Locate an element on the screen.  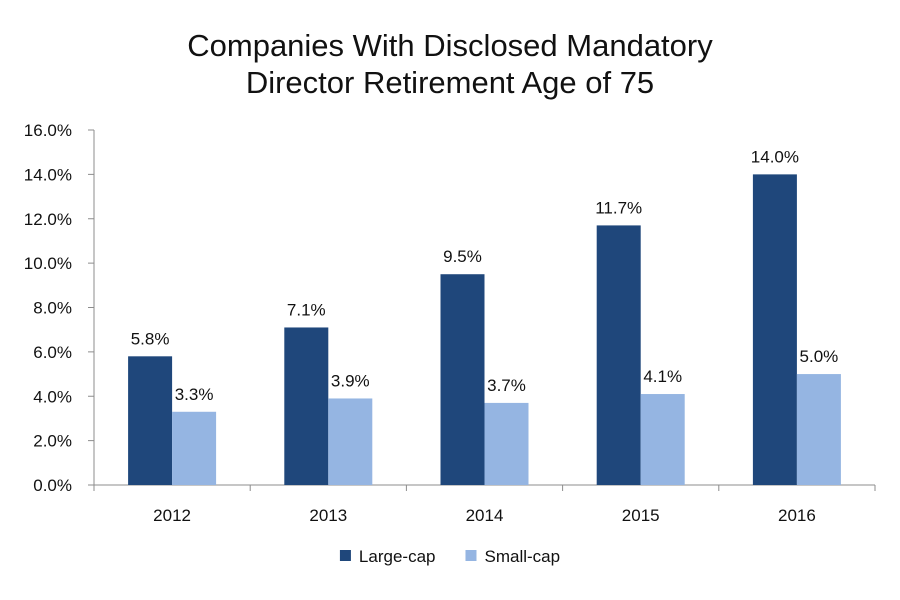
chart-title-line-2: Director Retirement Age of 75 is located at coordinates (450, 82).